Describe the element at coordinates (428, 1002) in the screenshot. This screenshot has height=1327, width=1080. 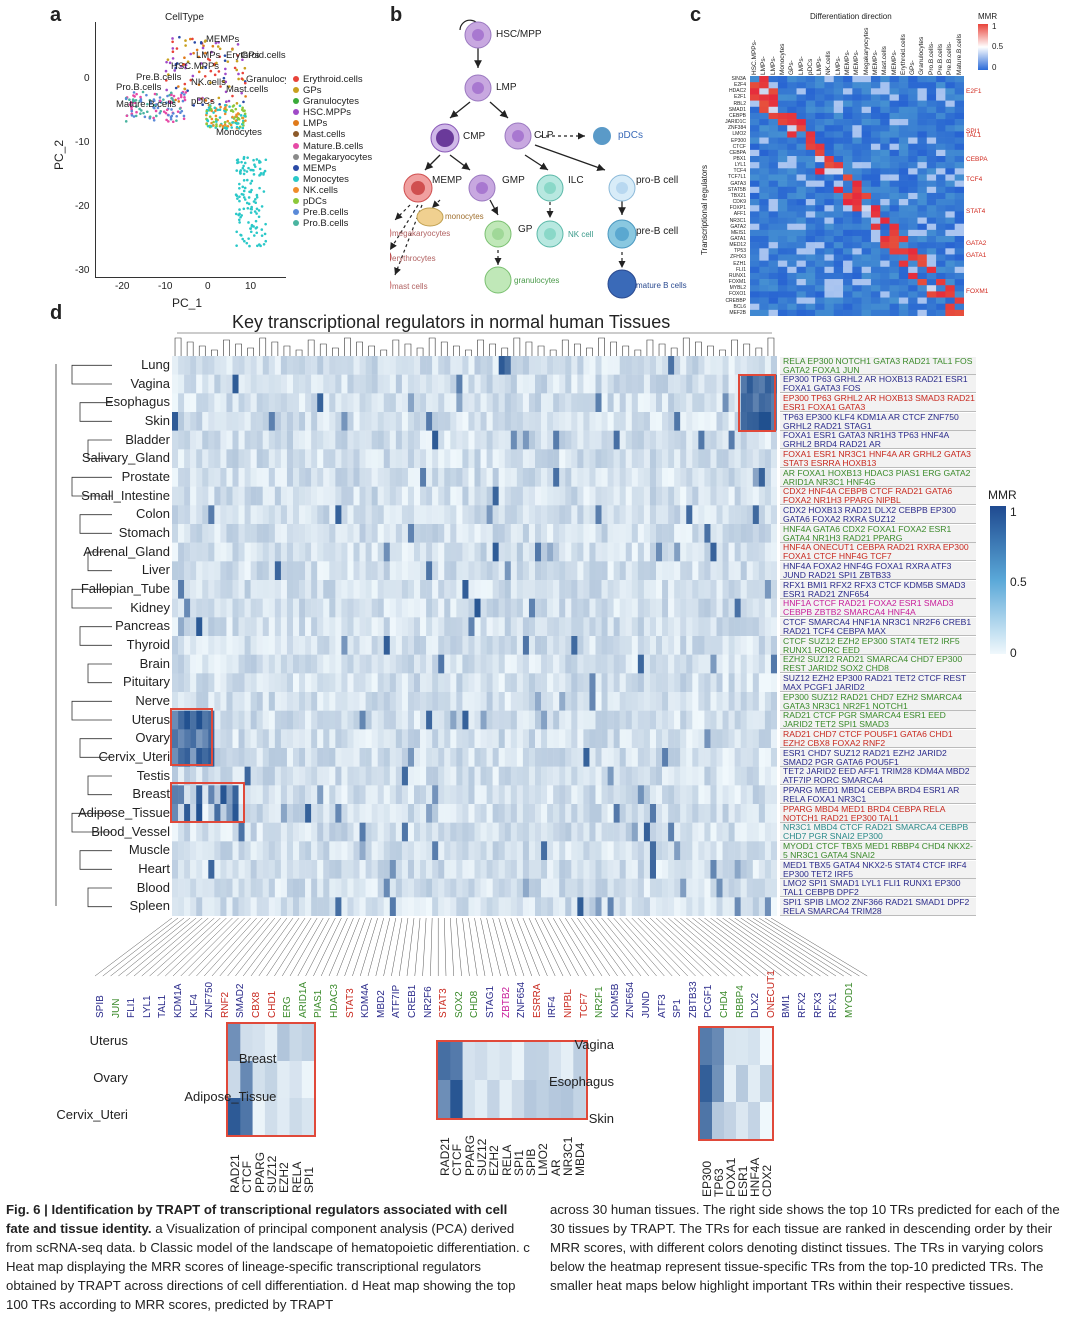
I see `bottom-tr-label: NR2F6` at that location.